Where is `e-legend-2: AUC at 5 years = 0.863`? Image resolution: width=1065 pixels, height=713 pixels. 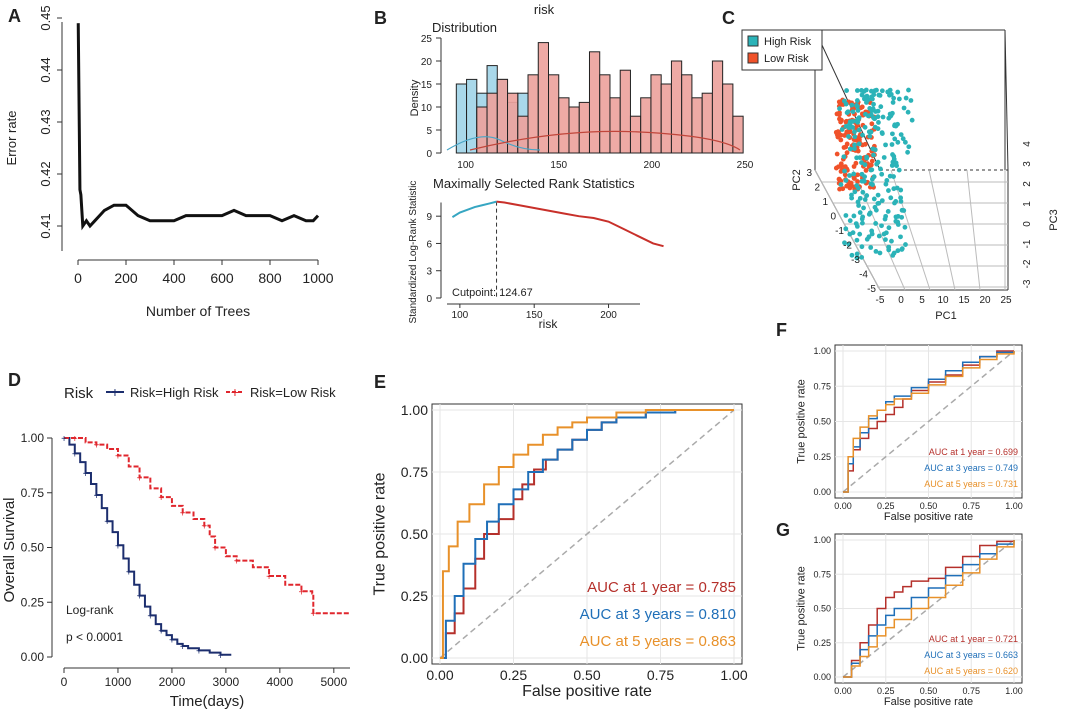 e-legend-2: AUC at 5 years = 0.863 is located at coordinates (658, 641).